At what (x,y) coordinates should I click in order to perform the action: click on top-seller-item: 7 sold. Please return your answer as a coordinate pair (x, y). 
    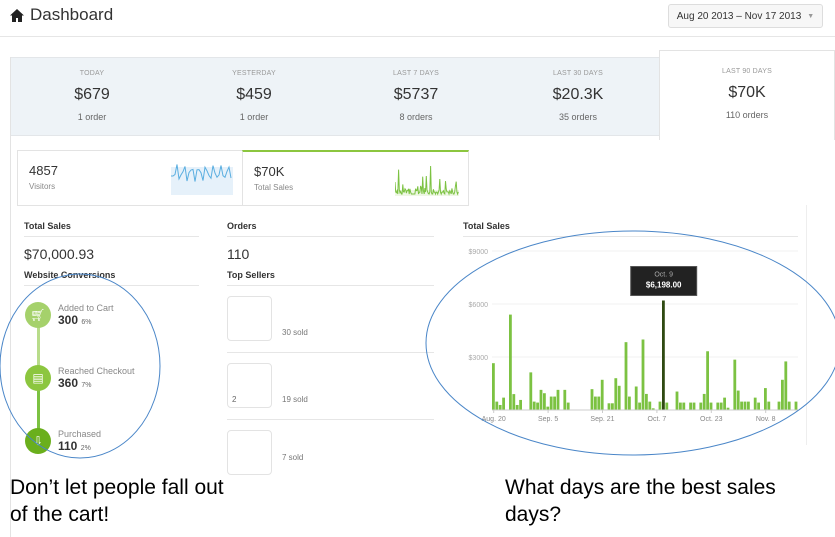
    Looking at the image, I should click on (330, 447).